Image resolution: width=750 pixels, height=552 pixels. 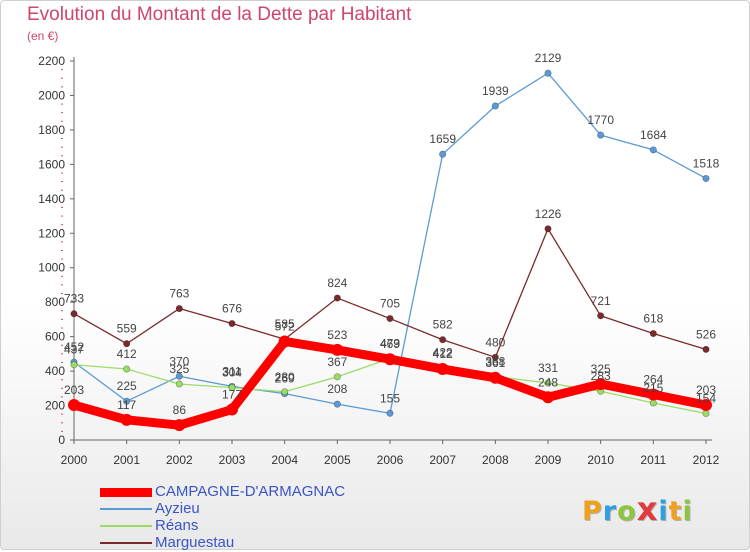 What do you see at coordinates (706, 398) in the screenshot?
I see `data-label: 154` at bounding box center [706, 398].